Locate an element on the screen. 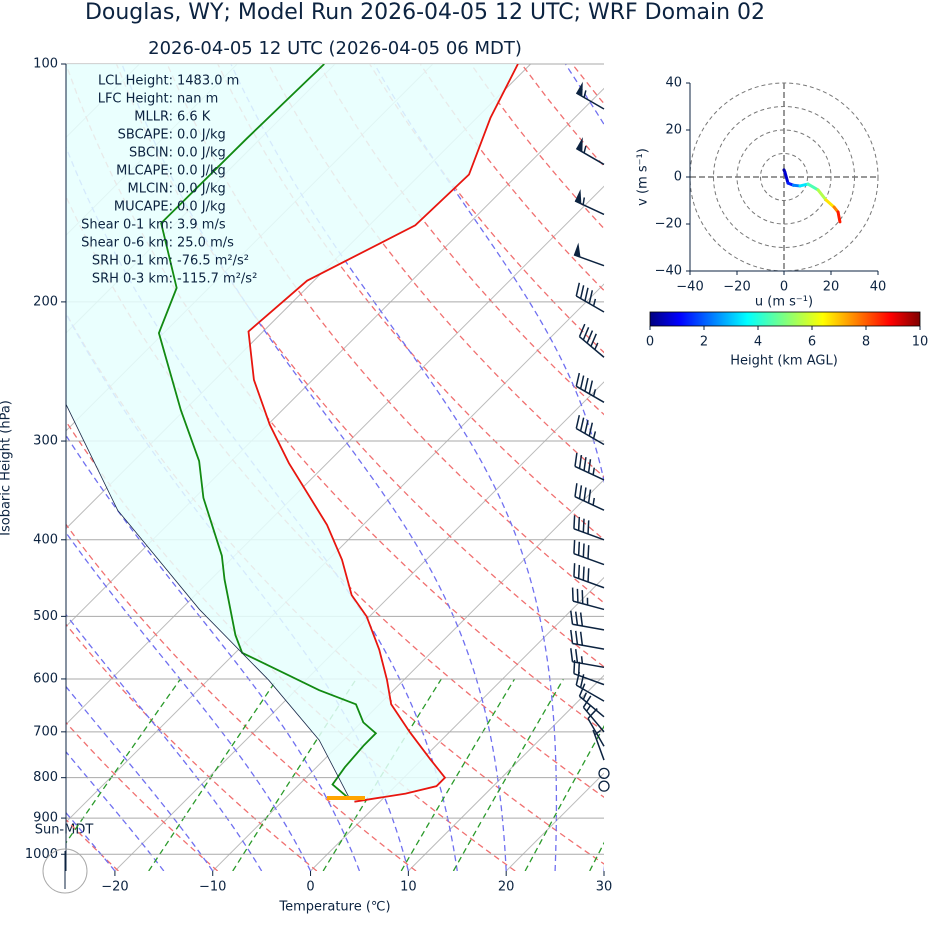 The image size is (928, 936). x-axis-label: Temperature (℃) is located at coordinates (334, 907).